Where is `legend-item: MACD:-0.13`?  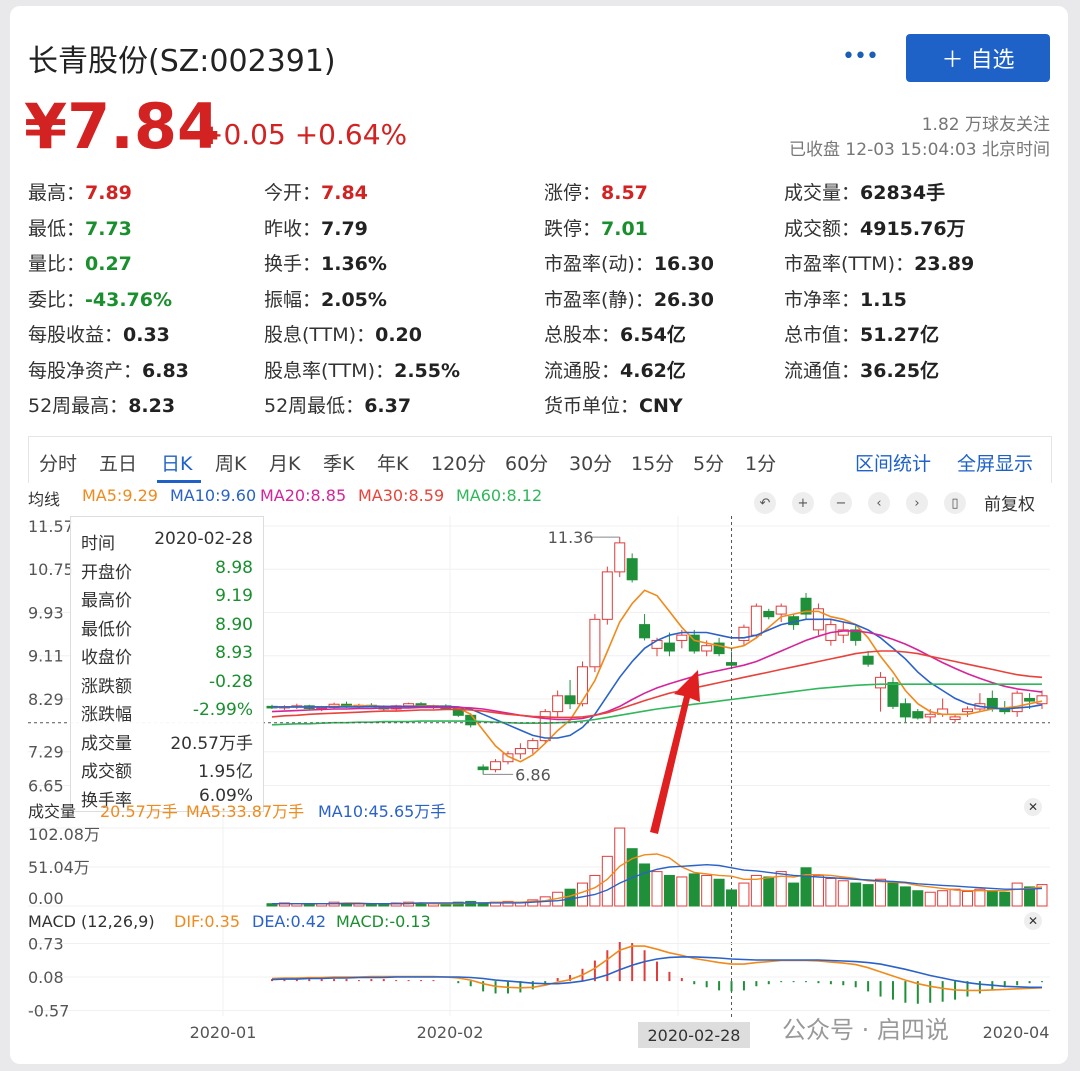
legend-item: MACD:-0.13 is located at coordinates (383, 921).